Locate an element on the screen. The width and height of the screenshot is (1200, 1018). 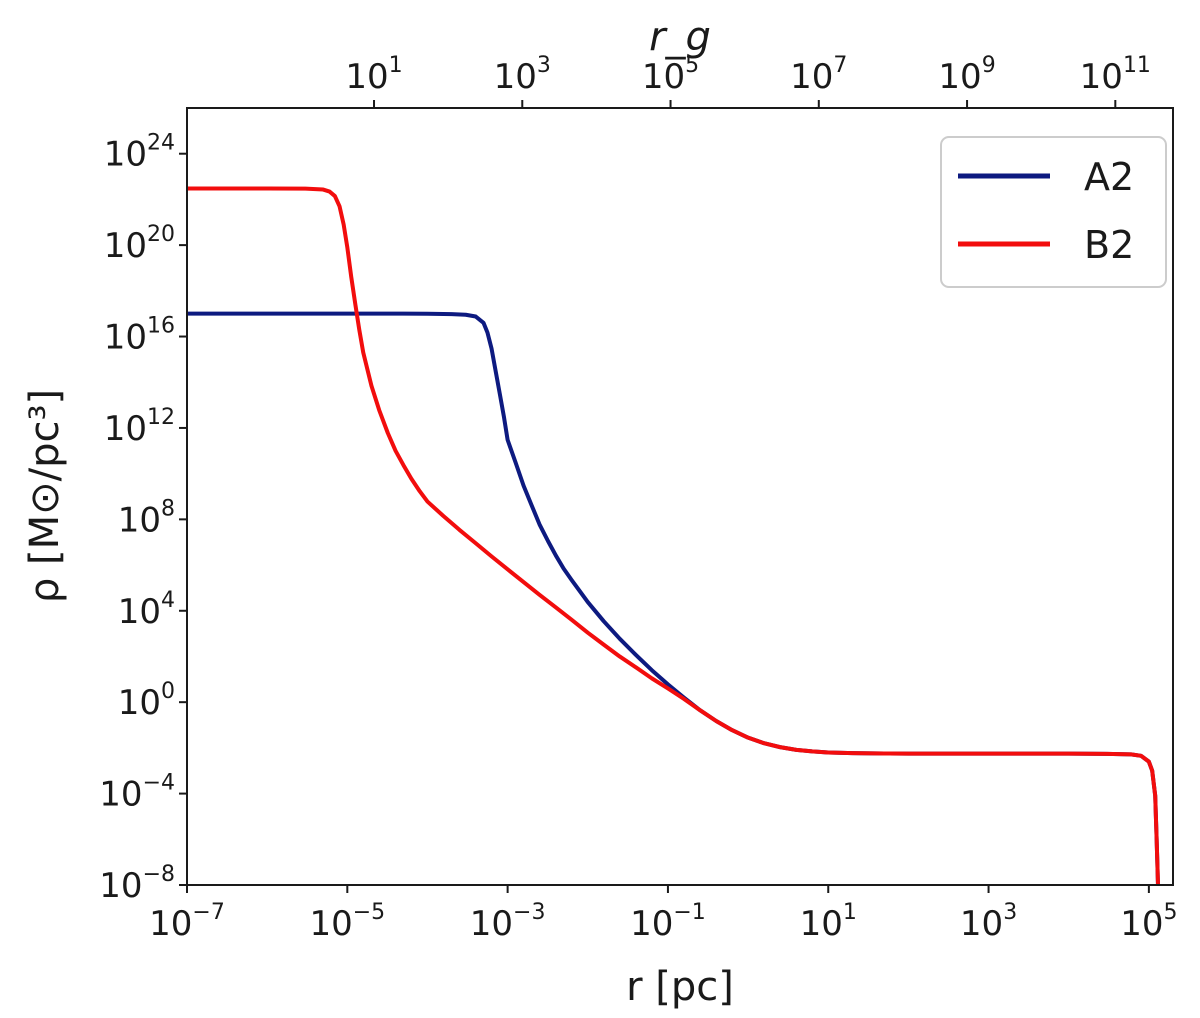
y-tick-label: 10¹² is located at coordinates (139, 427).